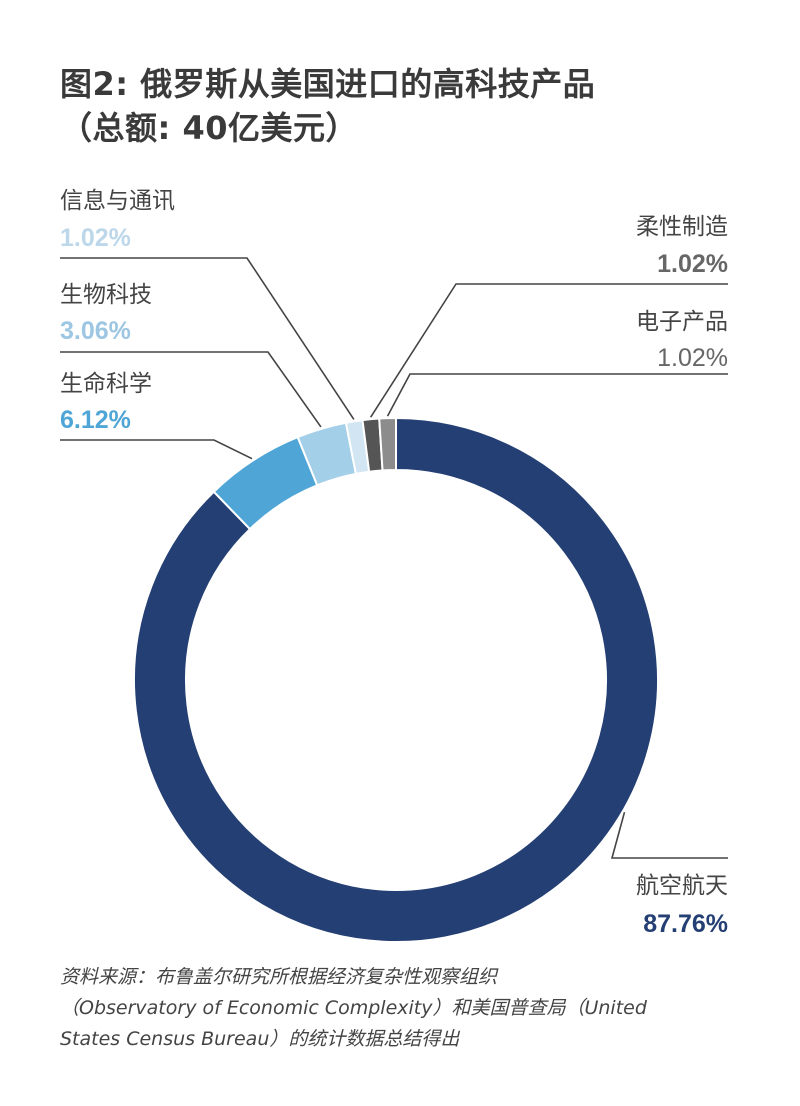 The width and height of the screenshot is (800, 1106). What do you see at coordinates (209, 128) in the screenshot?
I see `chart-subtitle: （总额: 40亿美元）` at bounding box center [209, 128].